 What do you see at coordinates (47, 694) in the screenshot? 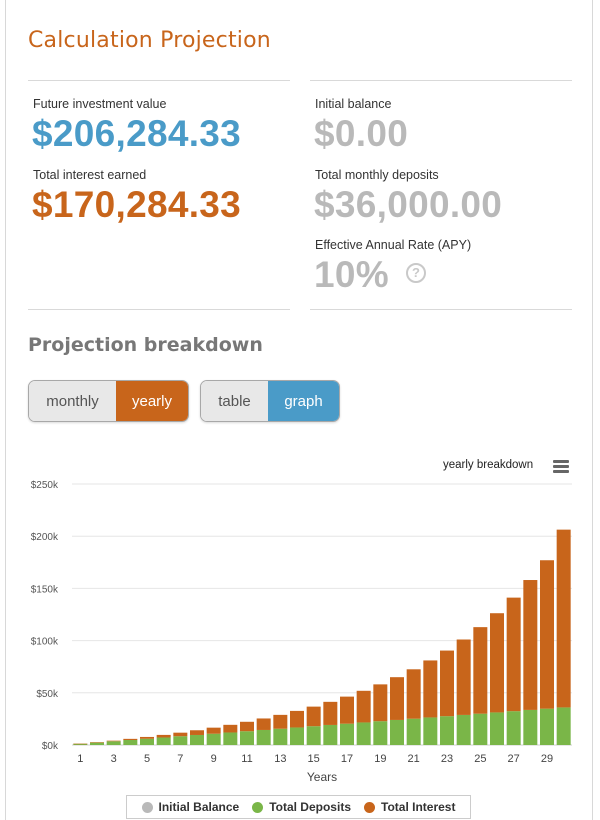
I see `y-tick-label: $50k` at bounding box center [47, 694].